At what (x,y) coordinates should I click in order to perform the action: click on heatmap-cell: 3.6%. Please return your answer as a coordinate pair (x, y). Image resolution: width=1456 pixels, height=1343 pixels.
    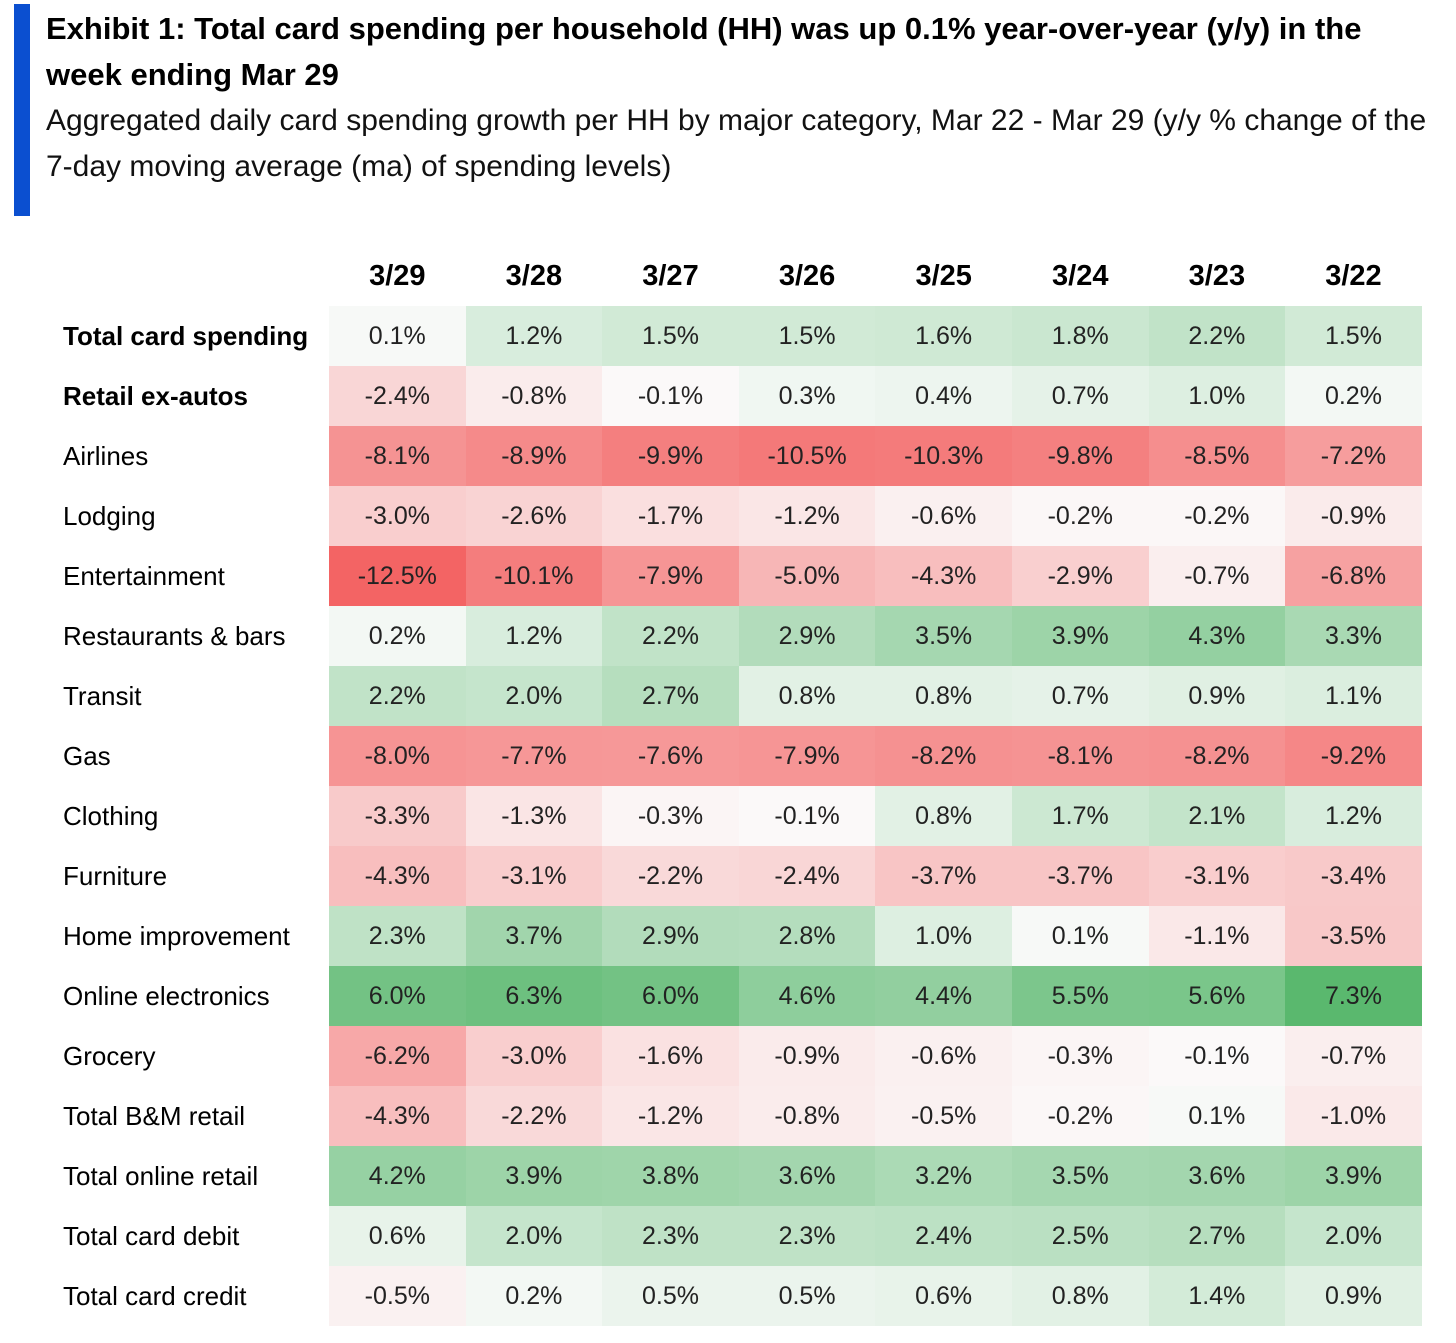
    Looking at the image, I should click on (1217, 1176).